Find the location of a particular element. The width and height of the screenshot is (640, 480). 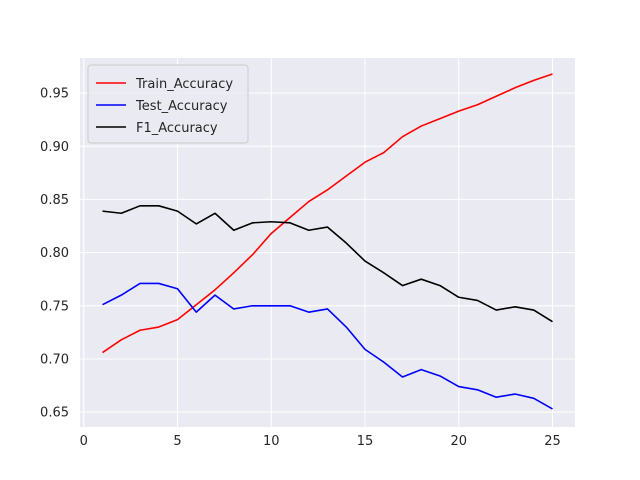

y-tick-label: 0.75 is located at coordinates (54, 306).